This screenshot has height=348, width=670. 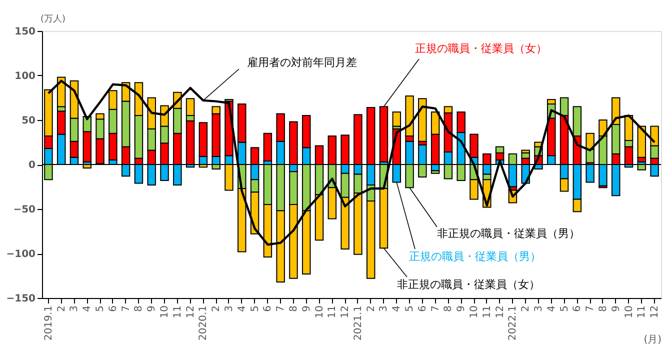 What do you see at coordinates (21, 254) in the screenshot?
I see `y-tick-label: −100` at bounding box center [21, 254].